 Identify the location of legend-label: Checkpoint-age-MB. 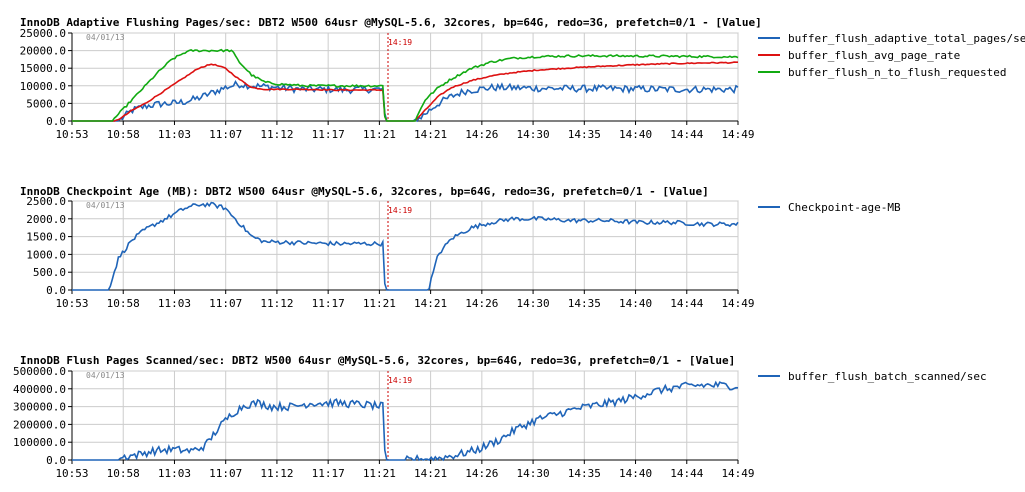
(844, 207).